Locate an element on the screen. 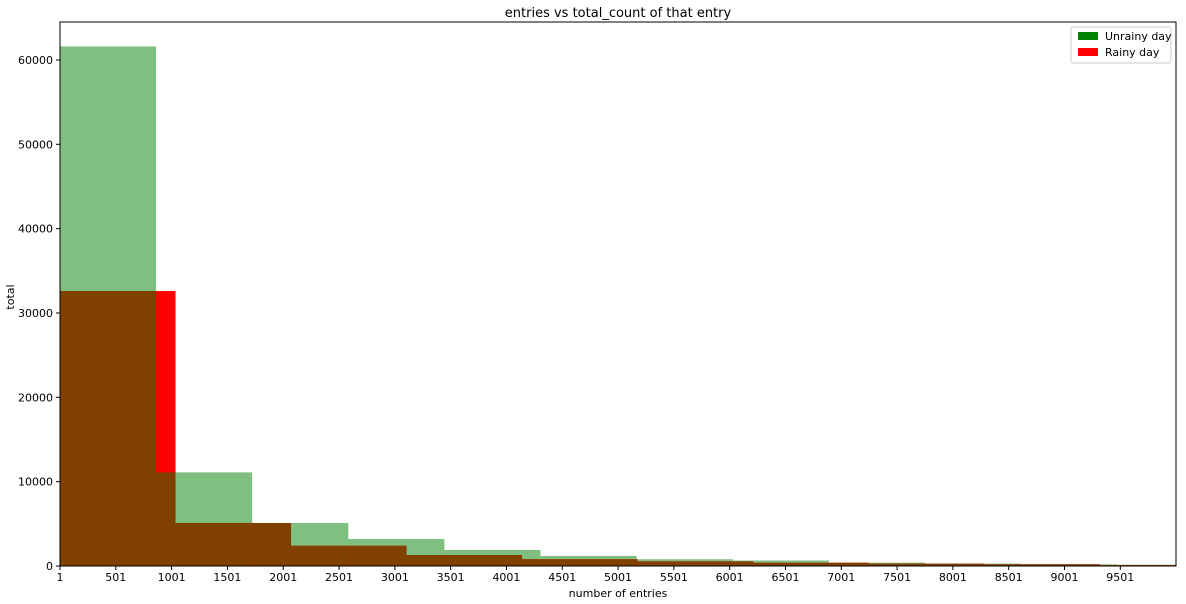 This screenshot has width=1186, height=604. x-tick-label-2: 1001 is located at coordinates (172, 577).